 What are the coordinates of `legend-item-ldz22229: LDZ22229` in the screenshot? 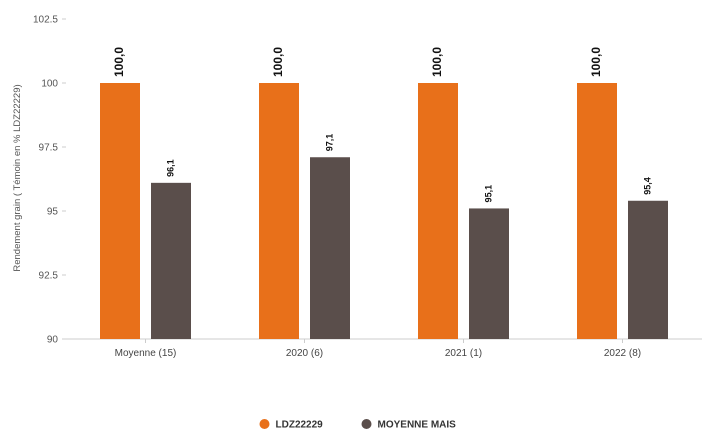 It's located at (291, 425).